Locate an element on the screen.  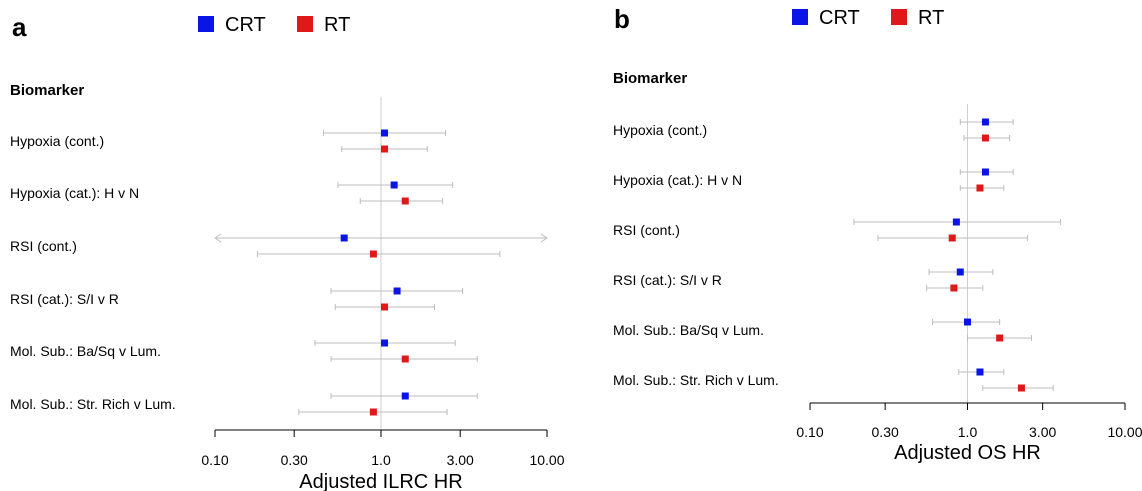
series-crt is located at coordinates (957, 247).